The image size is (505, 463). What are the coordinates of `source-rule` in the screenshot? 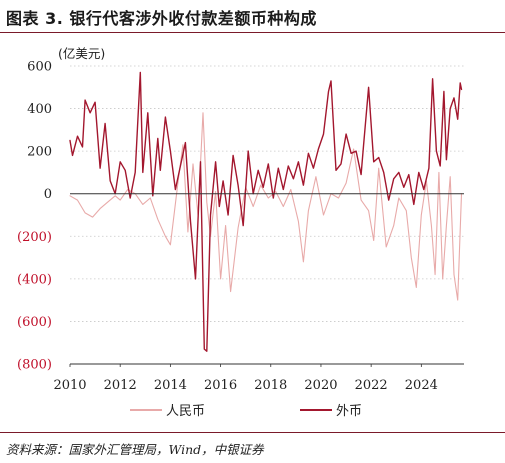 It's located at (252, 432).